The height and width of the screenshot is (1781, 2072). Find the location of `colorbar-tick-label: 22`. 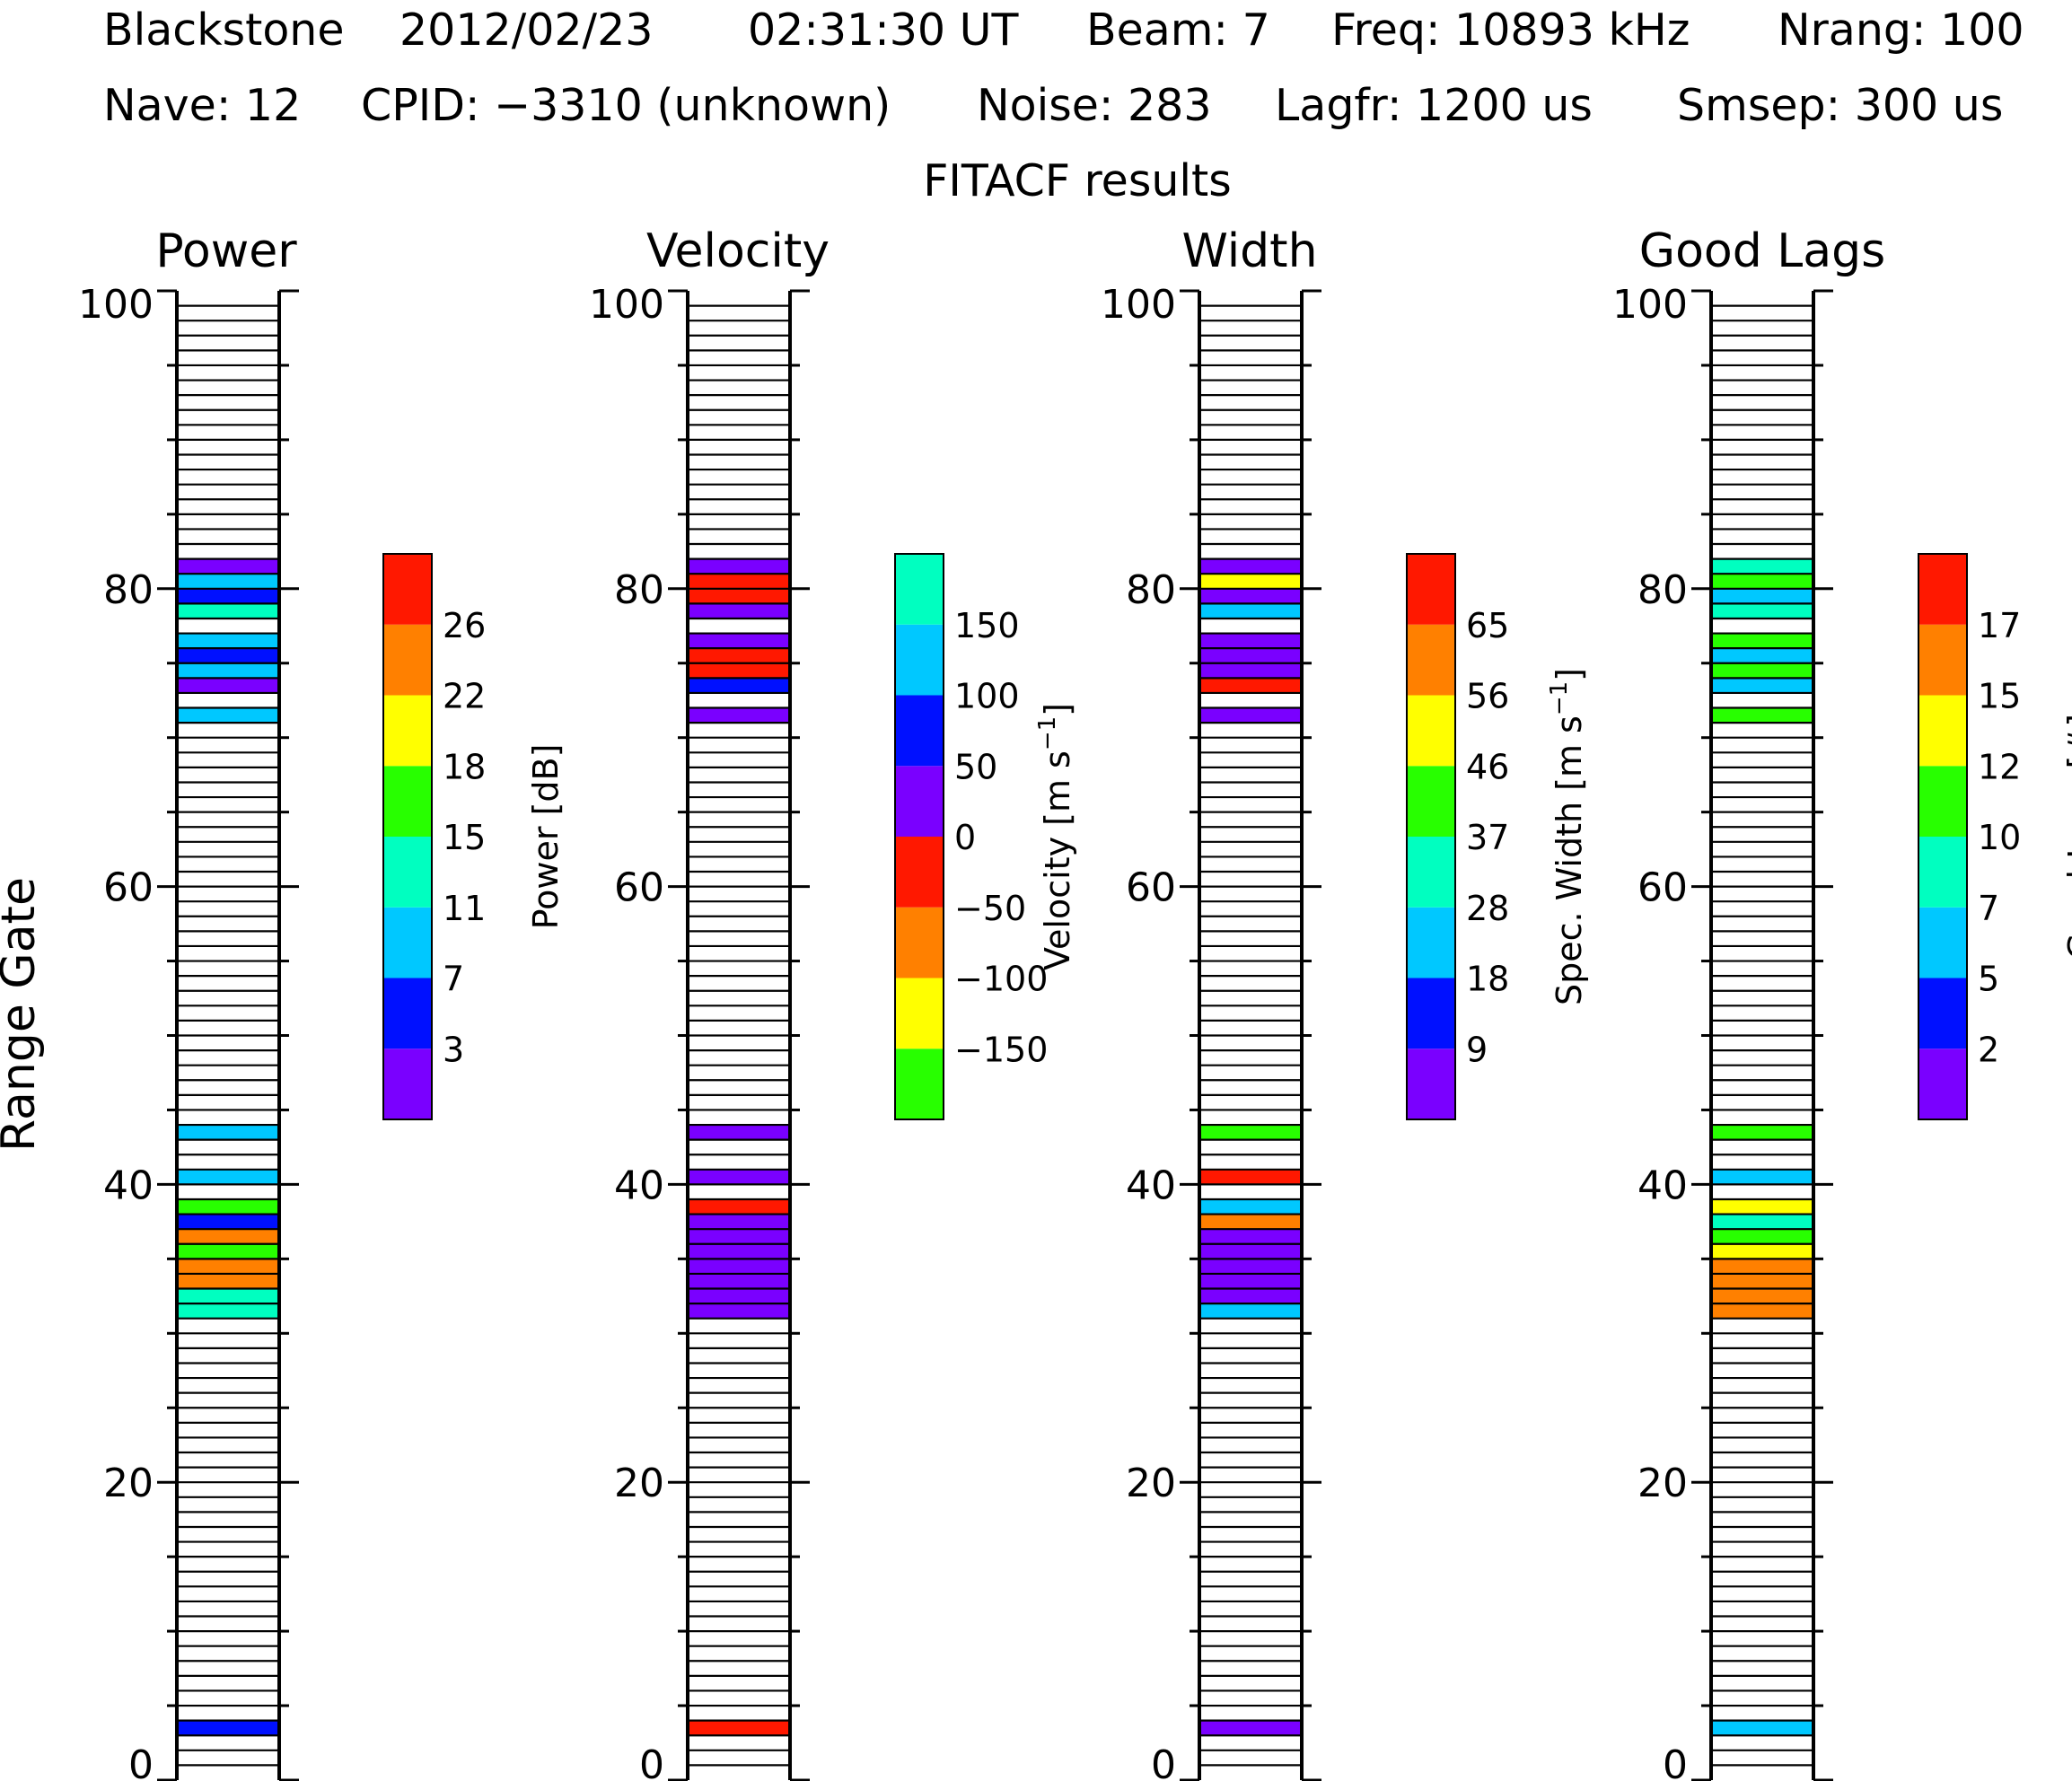

colorbar-tick-label: 22 is located at coordinates (464, 696).